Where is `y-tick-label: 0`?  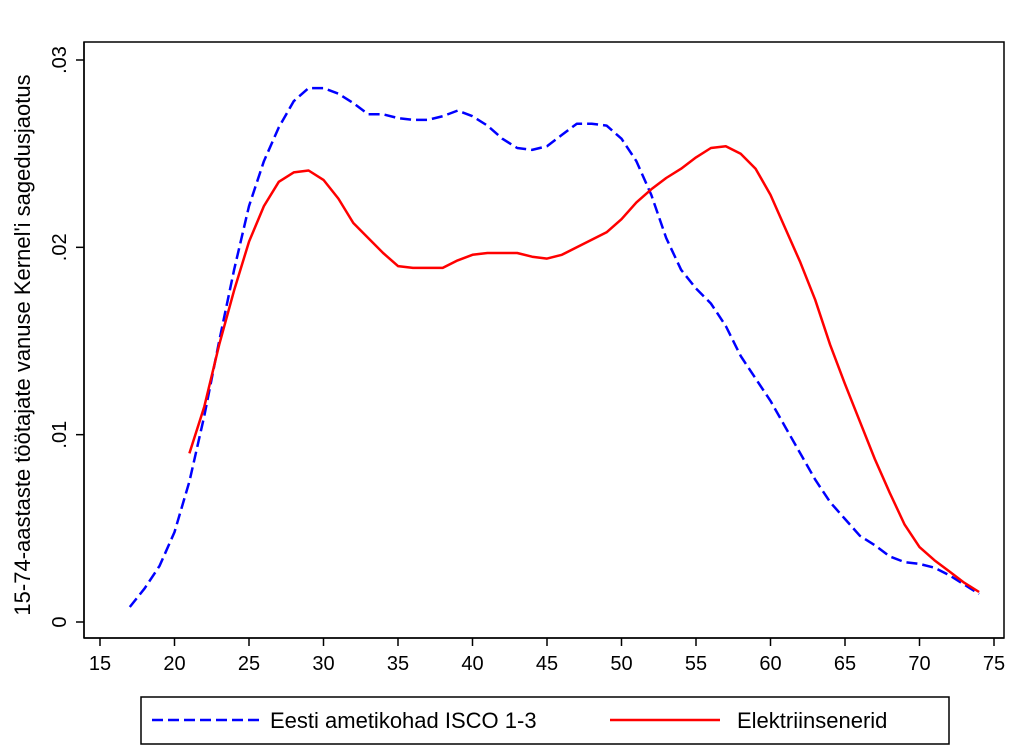 y-tick-label: 0 is located at coordinates (60, 621).